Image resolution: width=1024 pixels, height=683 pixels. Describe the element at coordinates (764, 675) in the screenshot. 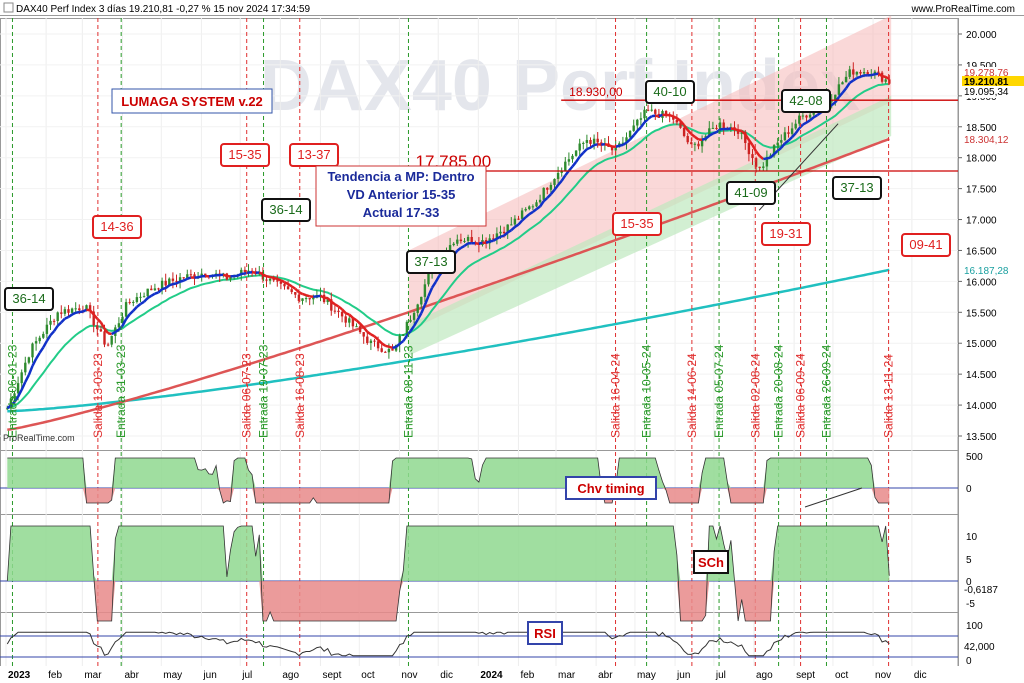

I see `month-label: ago` at that location.